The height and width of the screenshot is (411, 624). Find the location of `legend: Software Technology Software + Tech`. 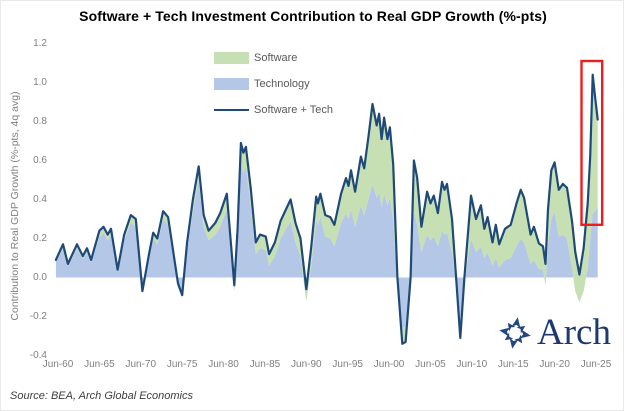

legend: Software Technology Software + Tech is located at coordinates (273, 89).